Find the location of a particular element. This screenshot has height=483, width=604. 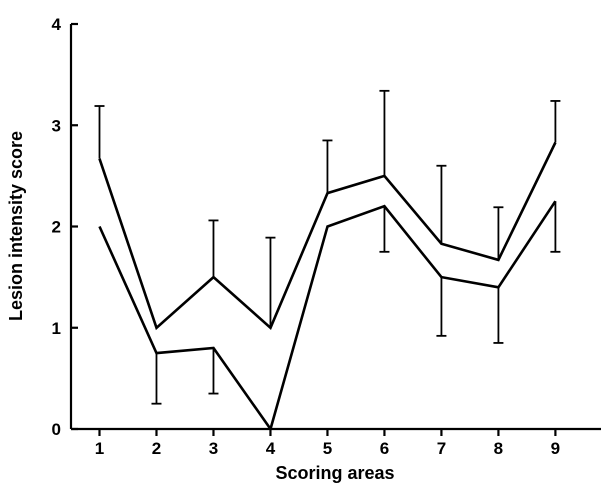

x-tick-label: 6 is located at coordinates (384, 448).